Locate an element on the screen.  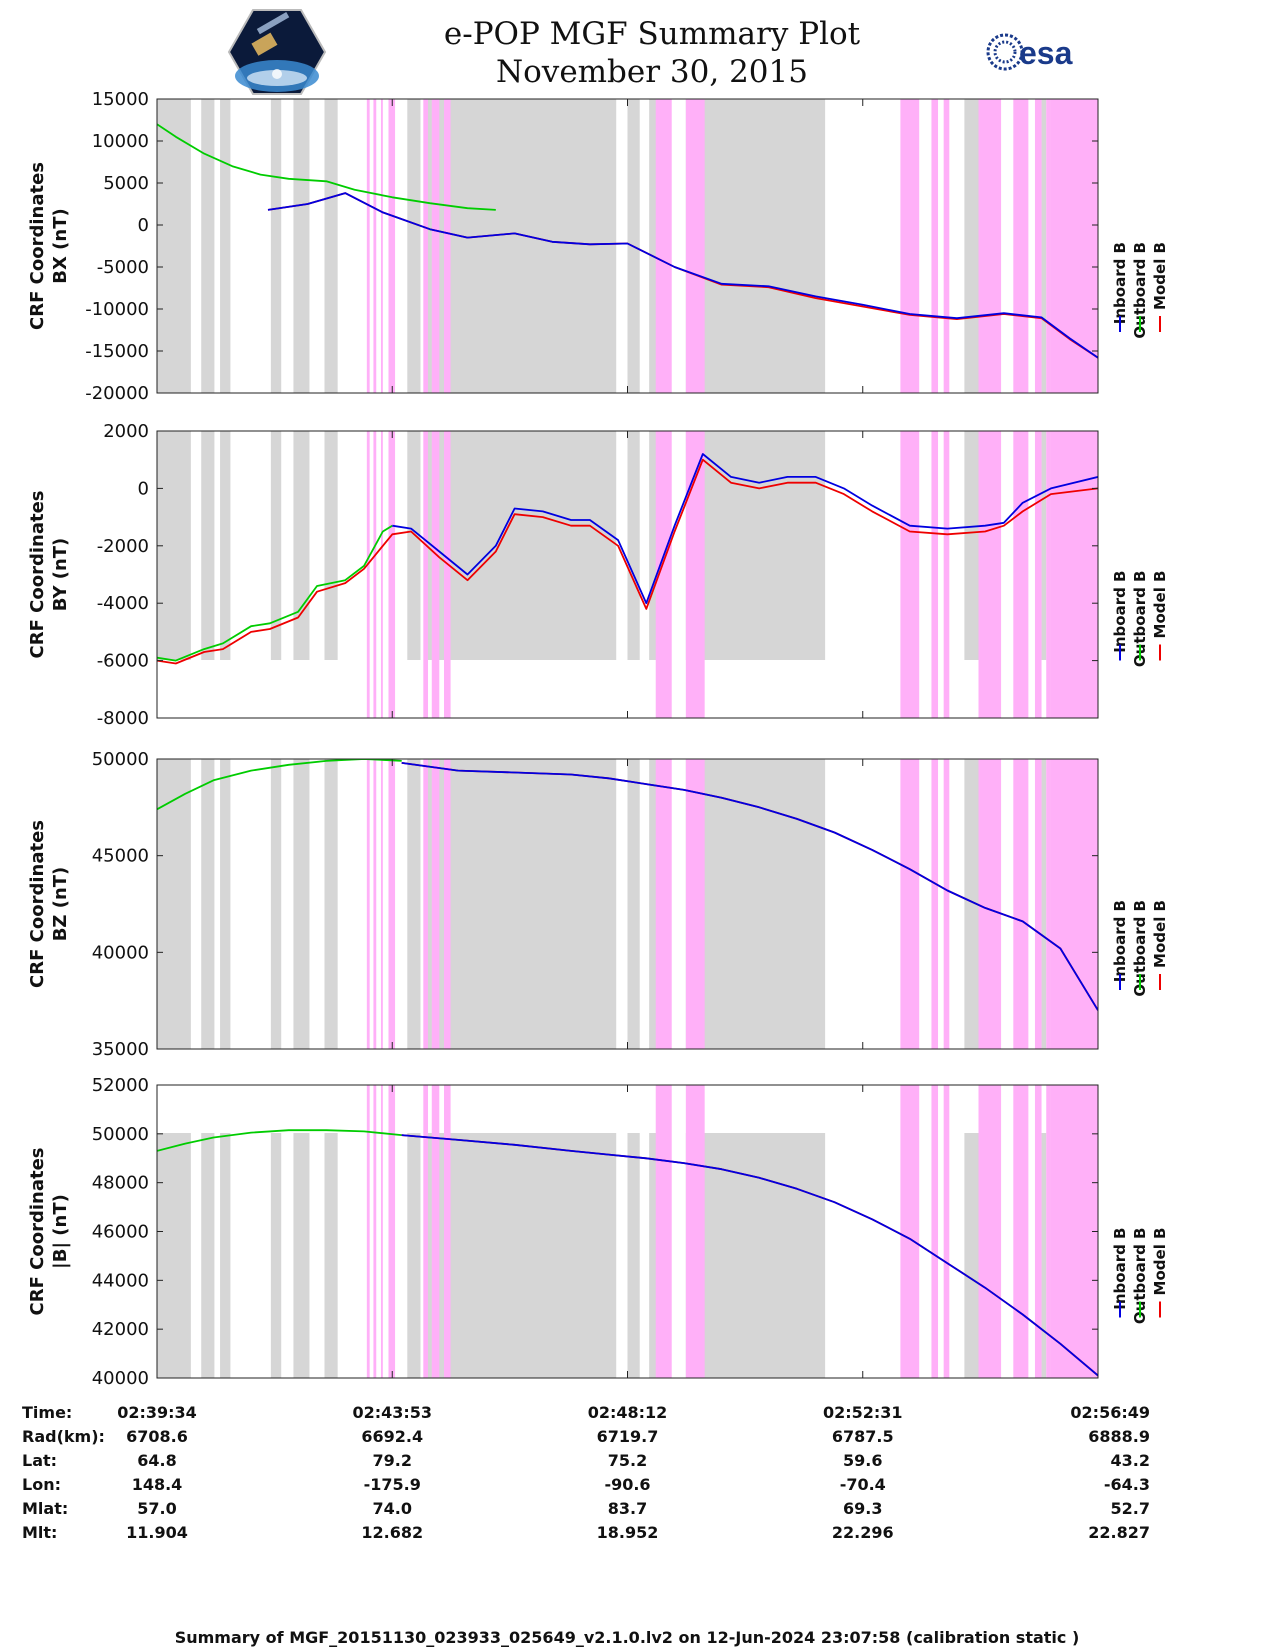
info-cell: 6719.7 is located at coordinates (628, 1436).